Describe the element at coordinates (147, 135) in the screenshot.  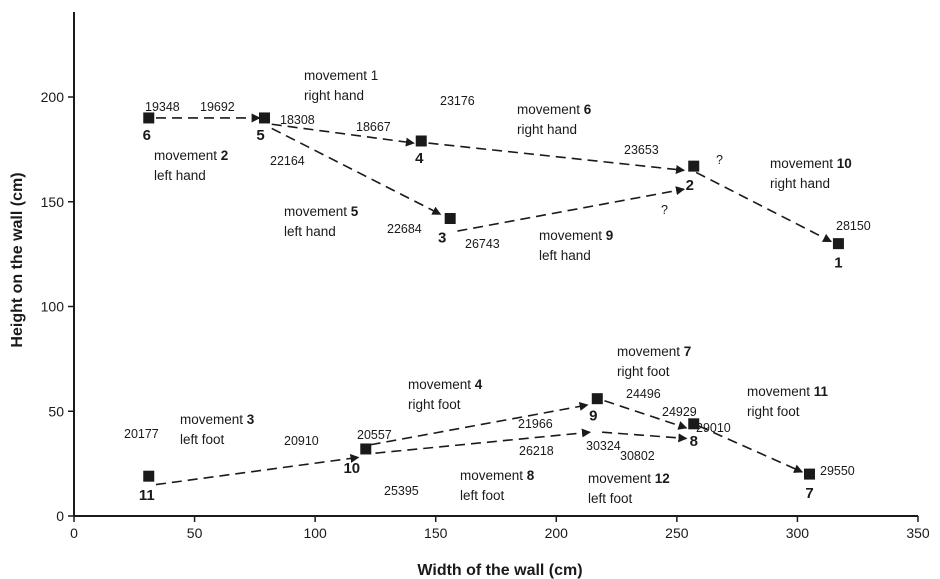
I see `hold-label-6: 6` at that location.